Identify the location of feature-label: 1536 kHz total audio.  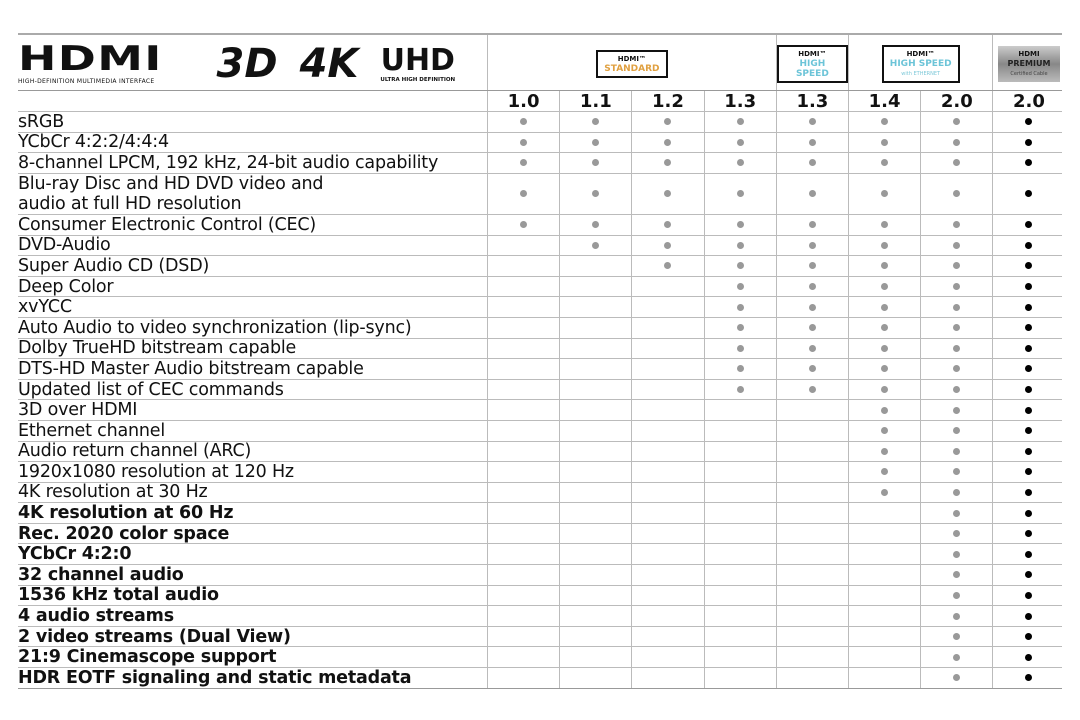
(118, 595).